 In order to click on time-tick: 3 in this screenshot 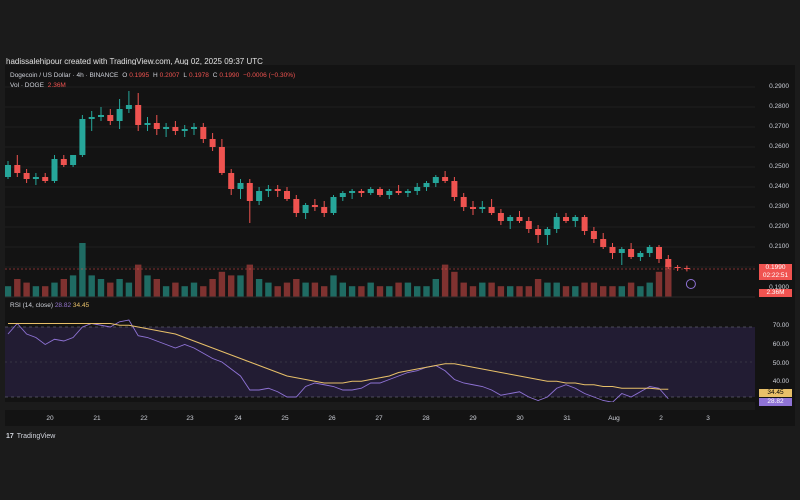, I will do `click(708, 418)`.